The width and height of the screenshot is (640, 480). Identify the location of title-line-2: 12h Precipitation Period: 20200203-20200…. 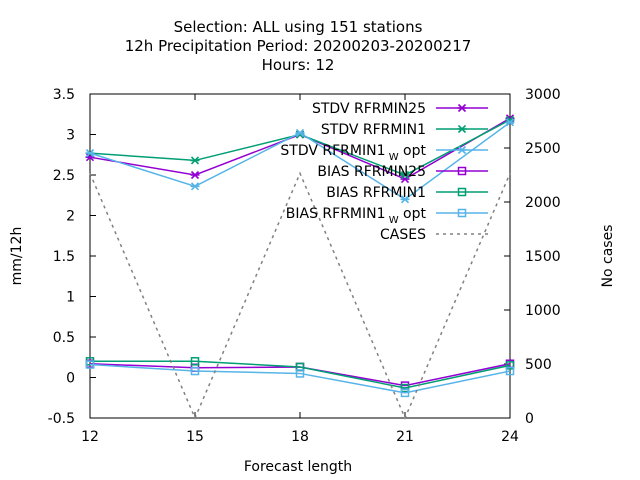
(298, 46).